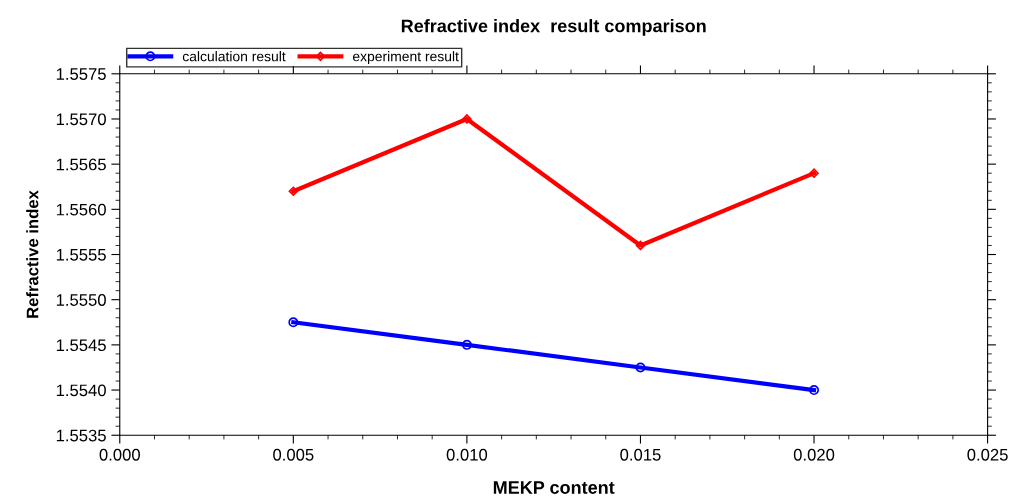 This screenshot has width=1015, height=502. What do you see at coordinates (81, 345) in the screenshot?
I see `y-tick-label: 1.5545` at bounding box center [81, 345].